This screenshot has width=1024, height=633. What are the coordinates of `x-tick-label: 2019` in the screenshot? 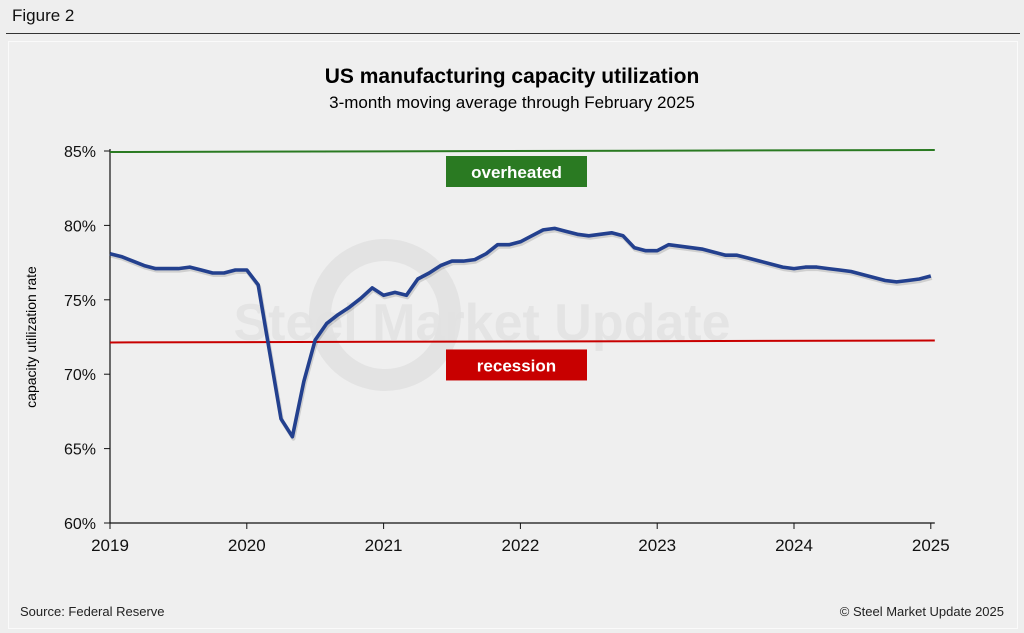 It's located at (110, 545).